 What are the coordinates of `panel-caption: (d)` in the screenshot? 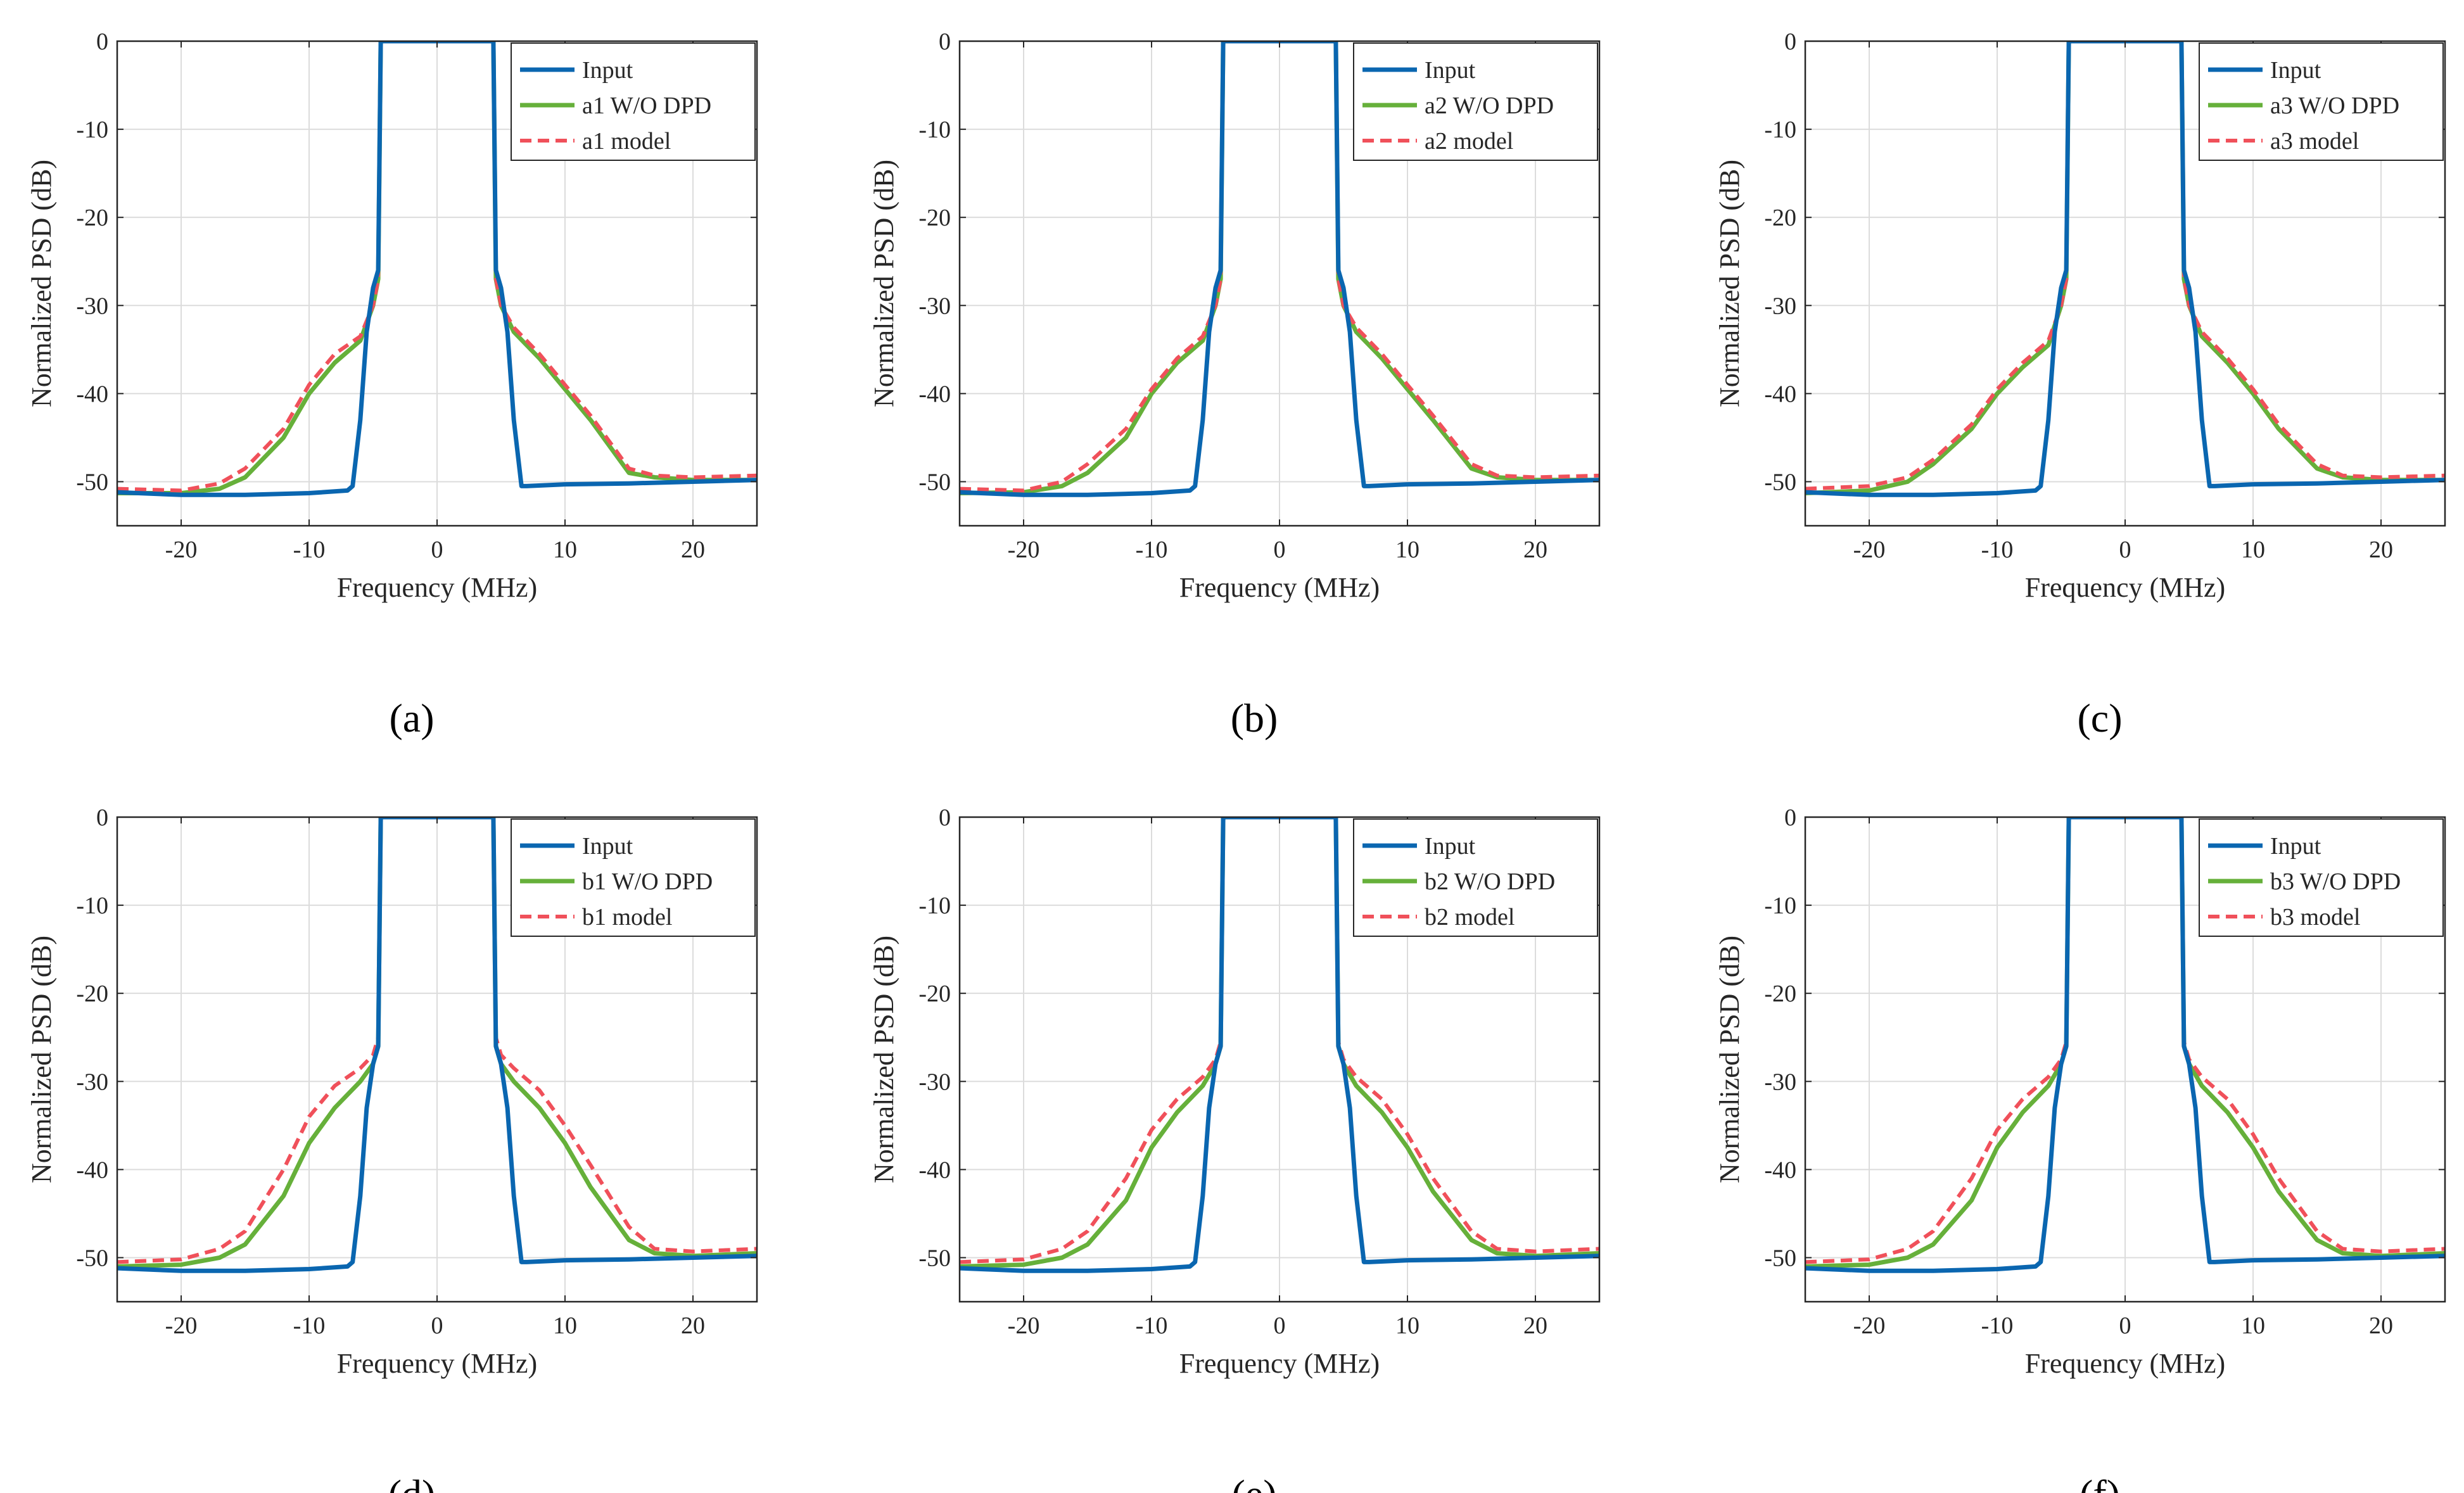 It's located at (412, 1482).